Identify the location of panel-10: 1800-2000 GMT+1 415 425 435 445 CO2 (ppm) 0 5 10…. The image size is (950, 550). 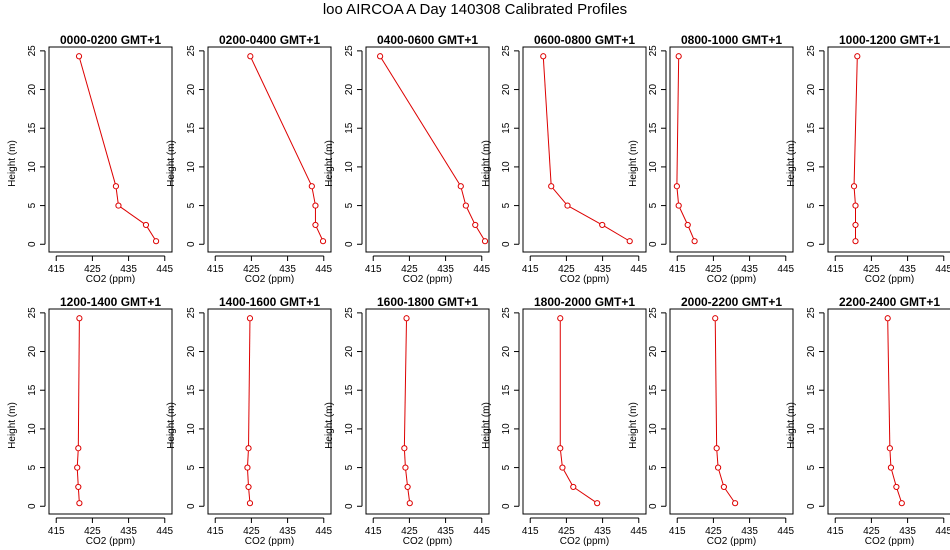
(564, 421).